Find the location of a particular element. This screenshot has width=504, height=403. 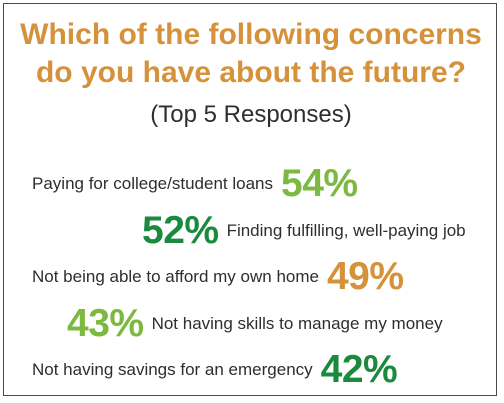

title-line-1: Which of the following concerns is located at coordinates (251, 34).